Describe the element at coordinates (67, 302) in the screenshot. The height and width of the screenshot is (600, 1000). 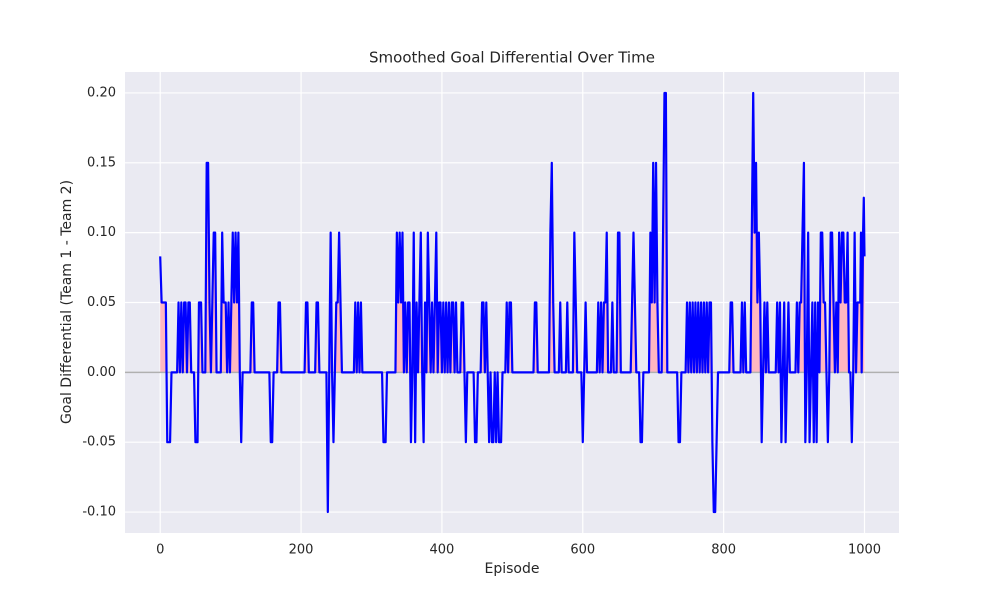
I see `y-axis-label: Goal Differential (Team 1 - Team 2)` at that location.